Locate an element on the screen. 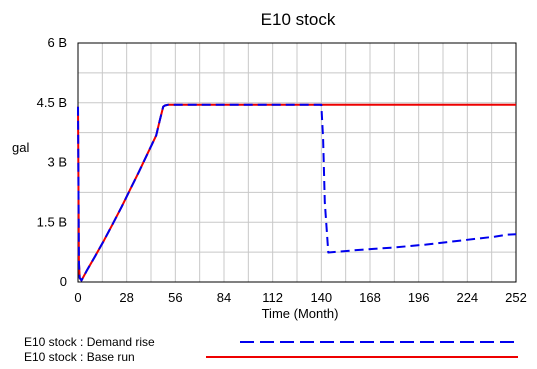 This screenshot has height=369, width=537. x-tick-label: 56 is located at coordinates (175, 297).